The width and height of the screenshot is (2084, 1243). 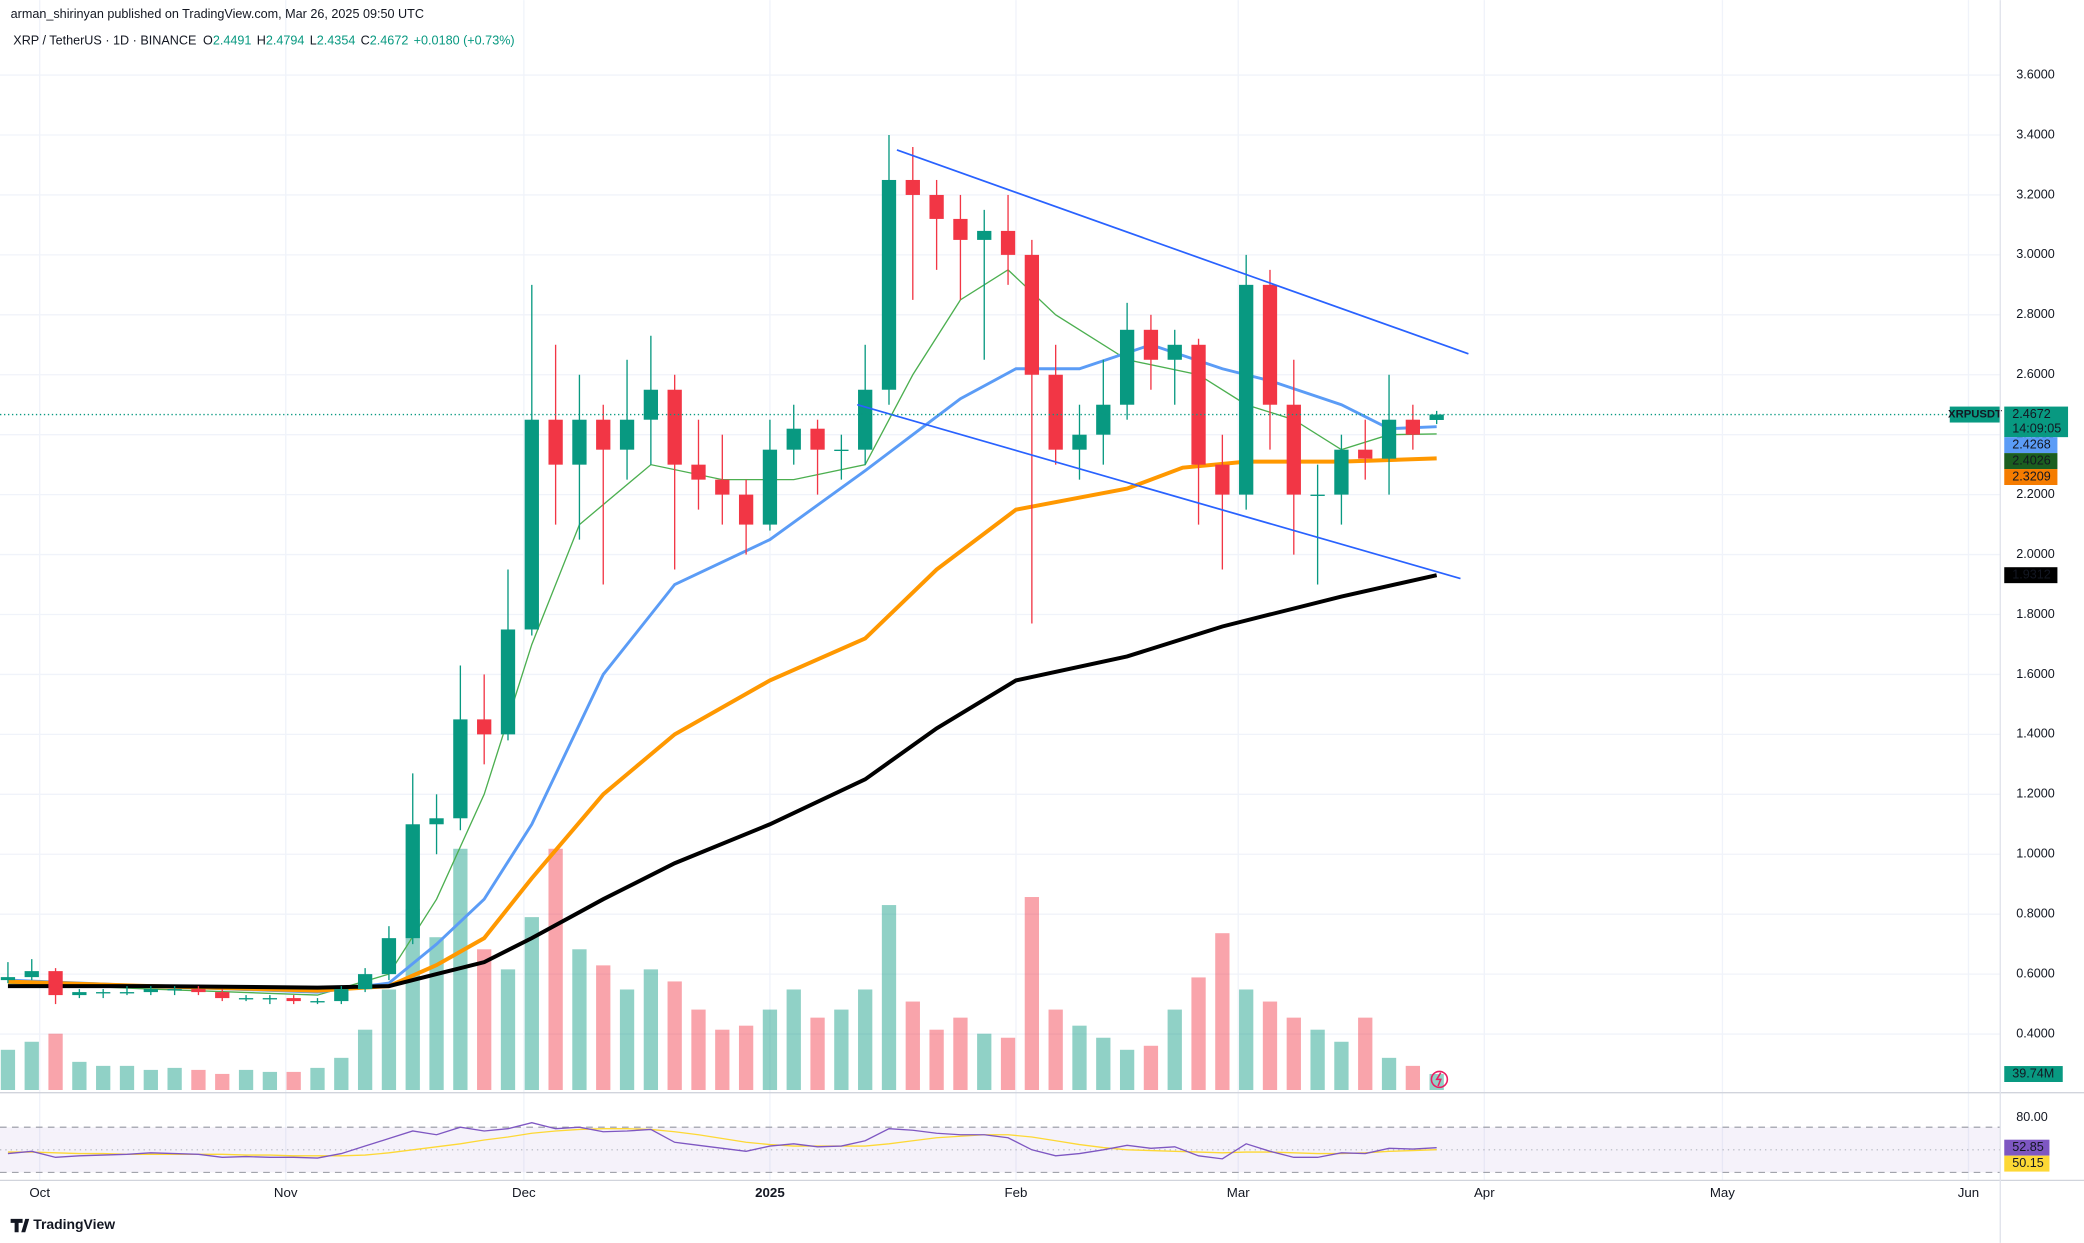 I want to click on ma-badge, so click(x=2031, y=445).